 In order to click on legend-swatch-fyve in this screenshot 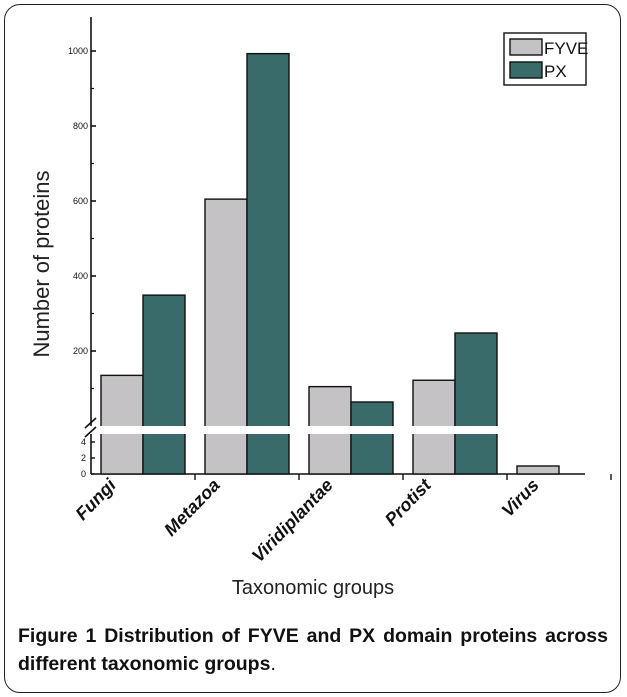, I will do `click(526, 47)`.